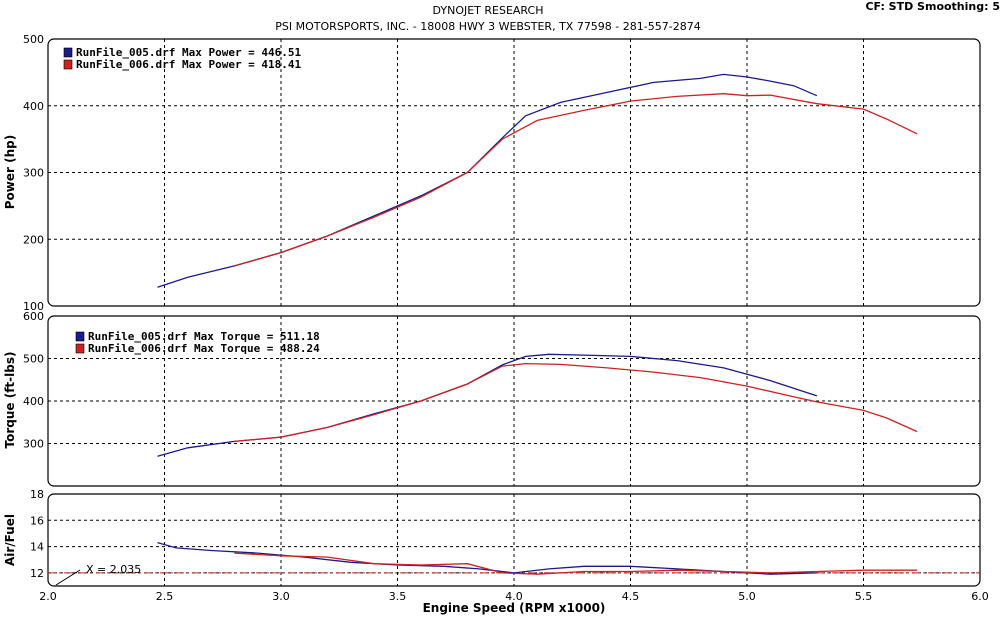 The image size is (1005, 617). What do you see at coordinates (68, 577) in the screenshot?
I see `annotation-pointer` at bounding box center [68, 577].